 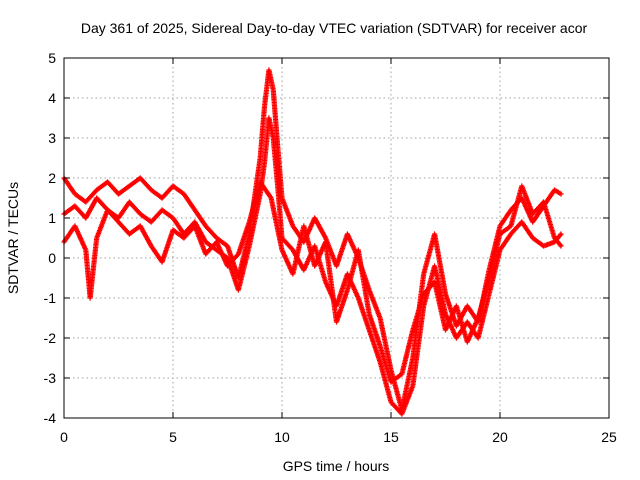 I want to click on y-tick-label: -4, so click(x=50, y=418).